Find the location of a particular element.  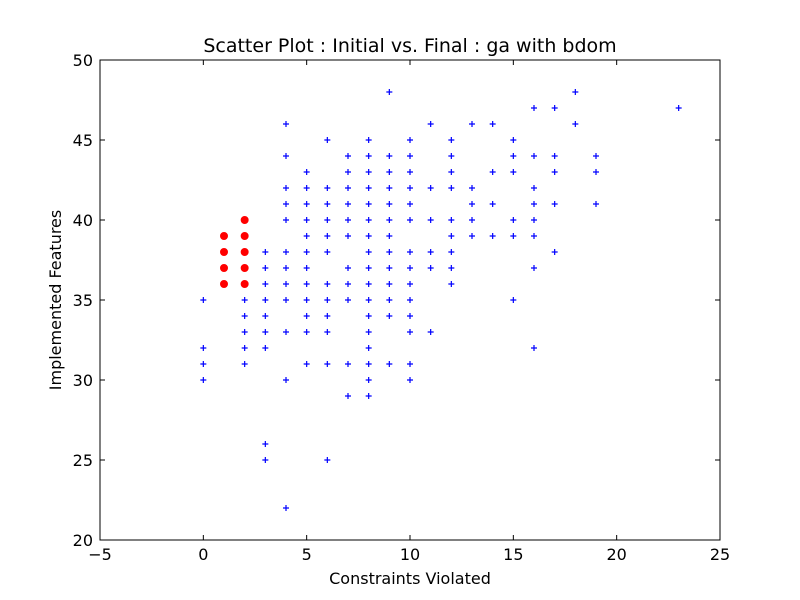

x-tick-label: 10 is located at coordinates (410, 554).